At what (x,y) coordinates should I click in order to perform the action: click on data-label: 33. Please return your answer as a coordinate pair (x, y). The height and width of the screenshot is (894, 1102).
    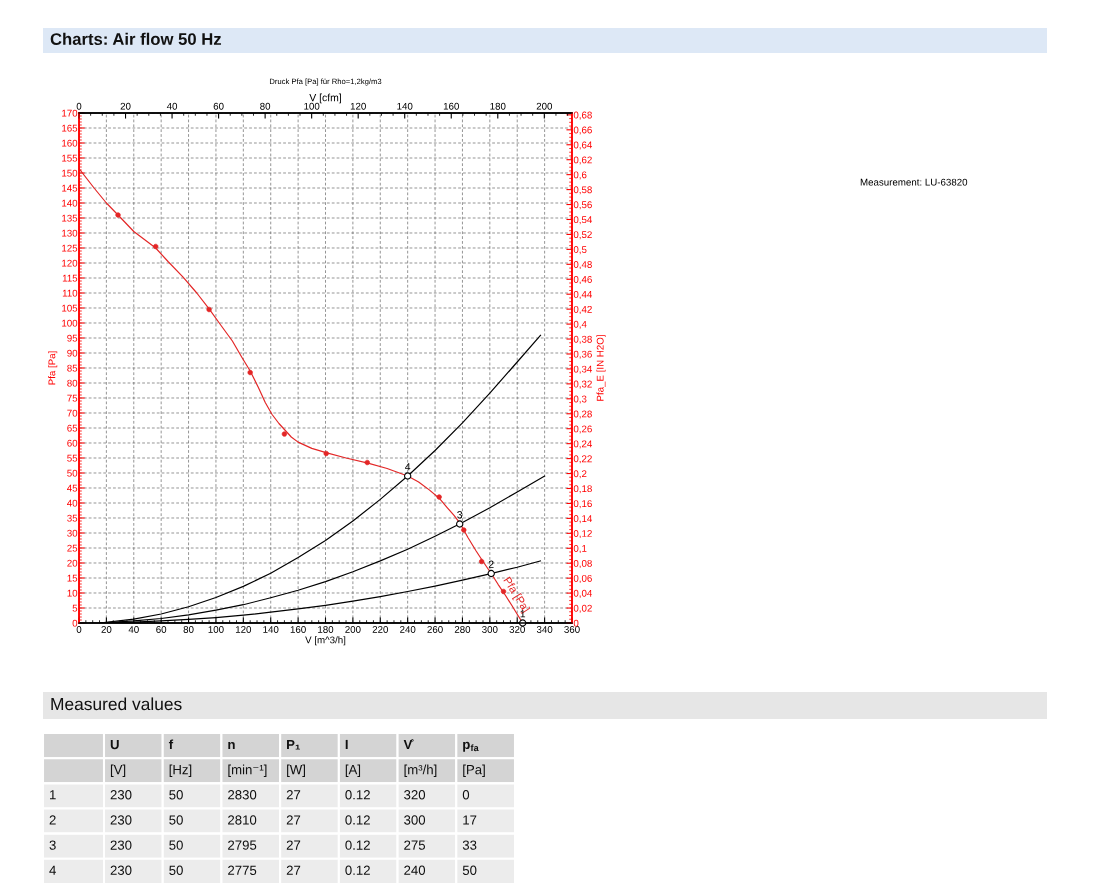
    Looking at the image, I should click on (469, 845).